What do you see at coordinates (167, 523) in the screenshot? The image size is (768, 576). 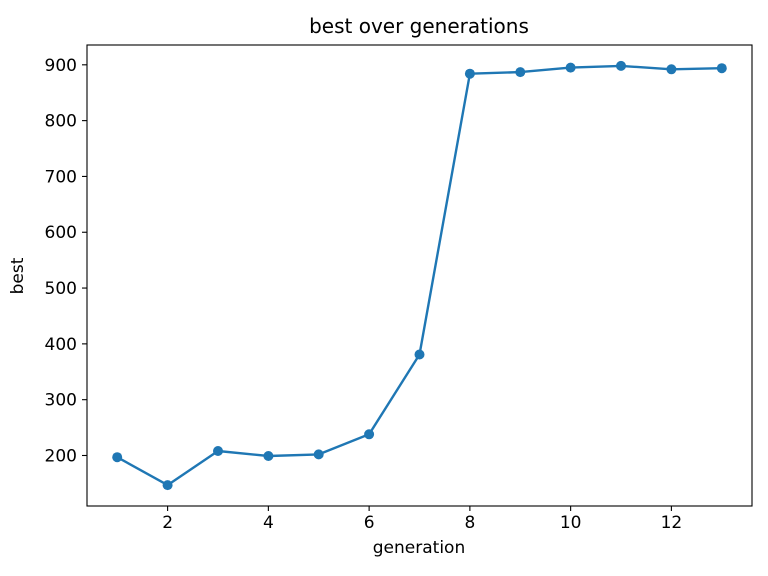 I see `x-tick-label: 2` at bounding box center [167, 523].